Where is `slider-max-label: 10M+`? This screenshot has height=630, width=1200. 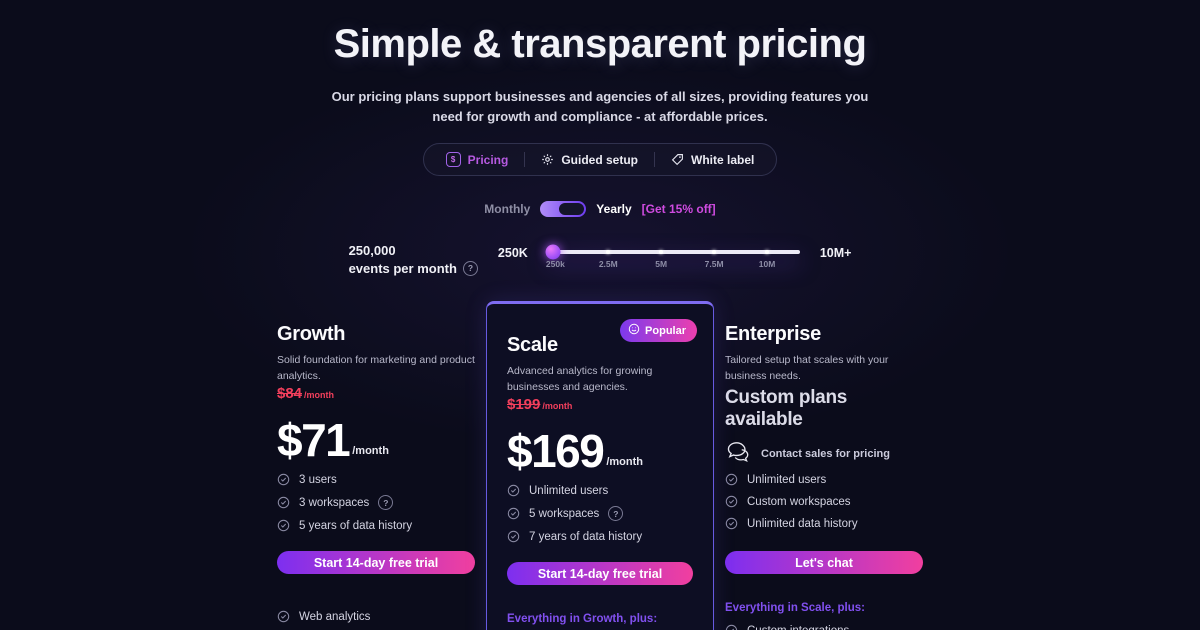
slider-max-label: 10M+ is located at coordinates (835, 253).